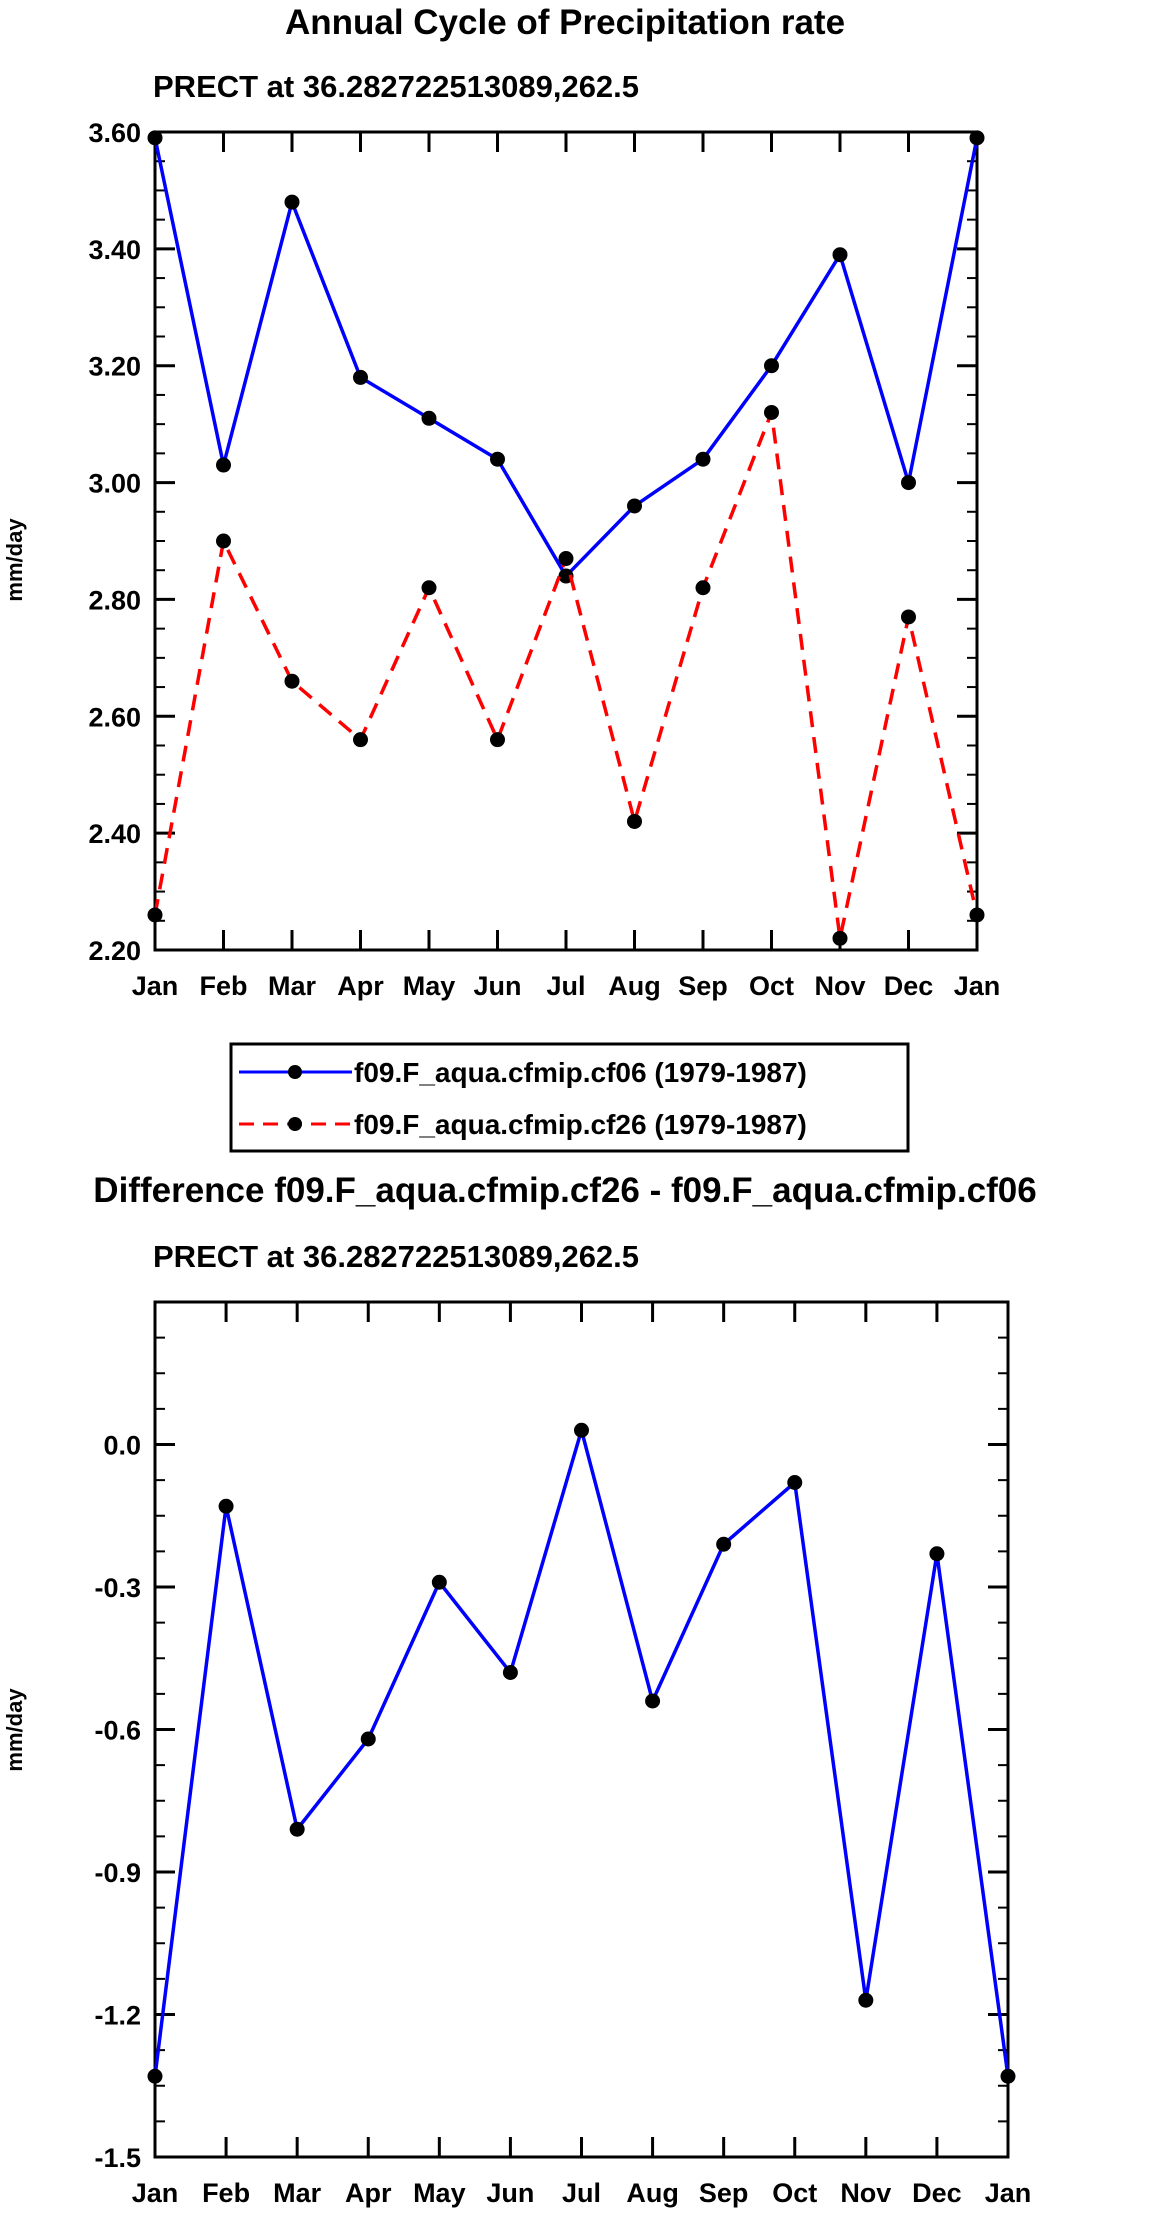 This screenshot has width=1163, height=2232. What do you see at coordinates (510, 2193) in the screenshot?
I see `chart2-xtick-label: Jun` at bounding box center [510, 2193].